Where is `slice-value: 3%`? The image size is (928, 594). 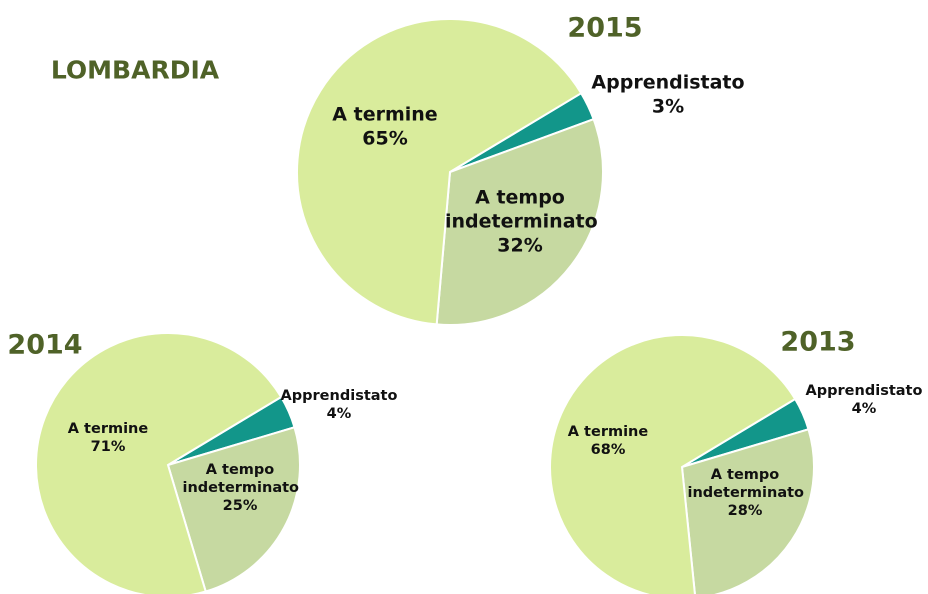
slice-value: 3% is located at coordinates (668, 106).